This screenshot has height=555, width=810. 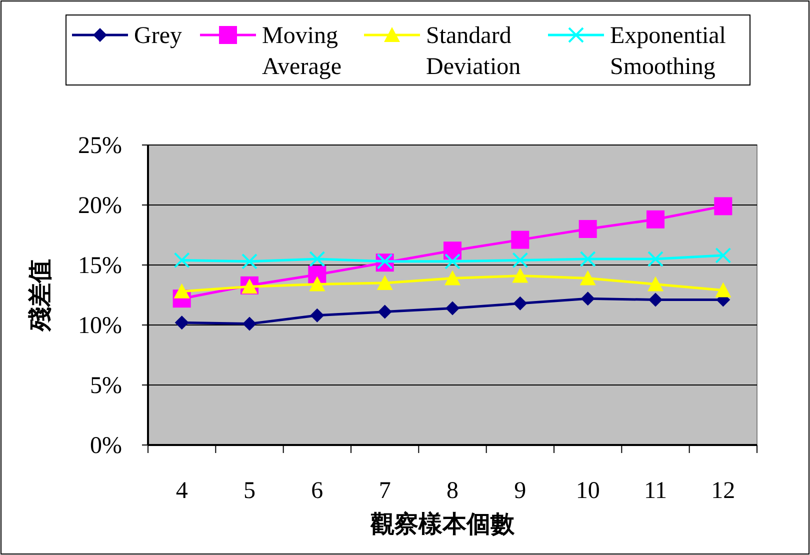 What do you see at coordinates (723, 491) in the screenshot?
I see `x-tick-label: 12` at bounding box center [723, 491].